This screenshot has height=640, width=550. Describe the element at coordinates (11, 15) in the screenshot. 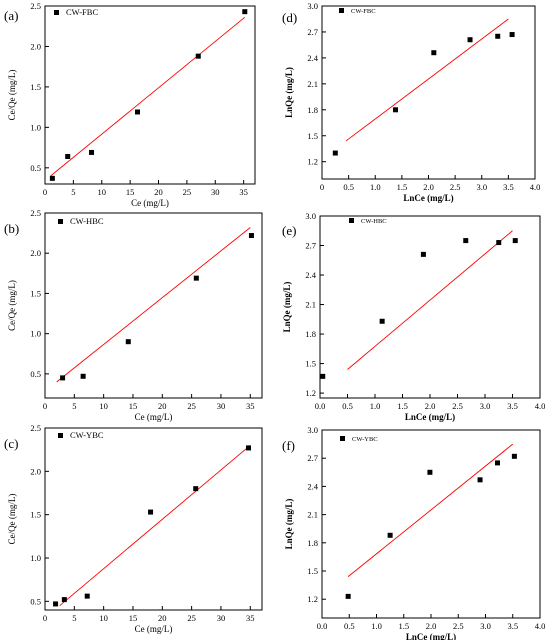

I see `panel-label: (a)` at that location.